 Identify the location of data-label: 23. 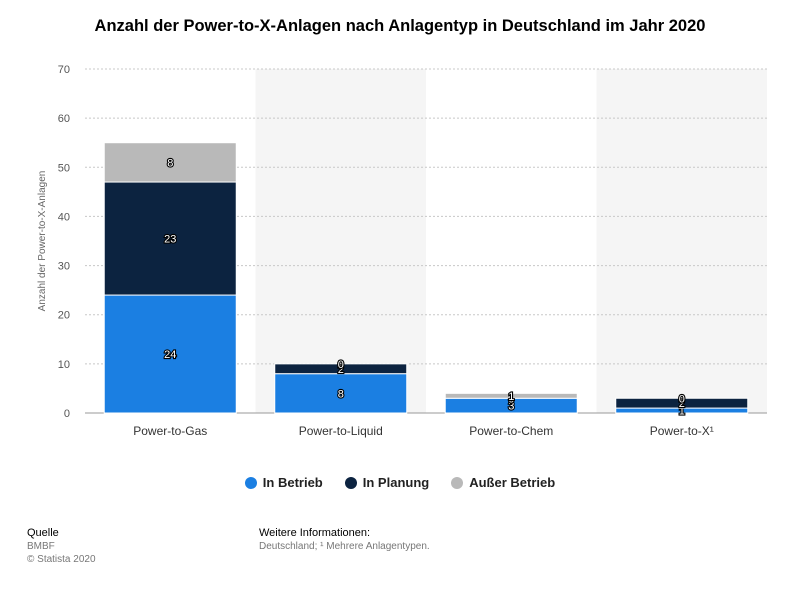
(170, 240).